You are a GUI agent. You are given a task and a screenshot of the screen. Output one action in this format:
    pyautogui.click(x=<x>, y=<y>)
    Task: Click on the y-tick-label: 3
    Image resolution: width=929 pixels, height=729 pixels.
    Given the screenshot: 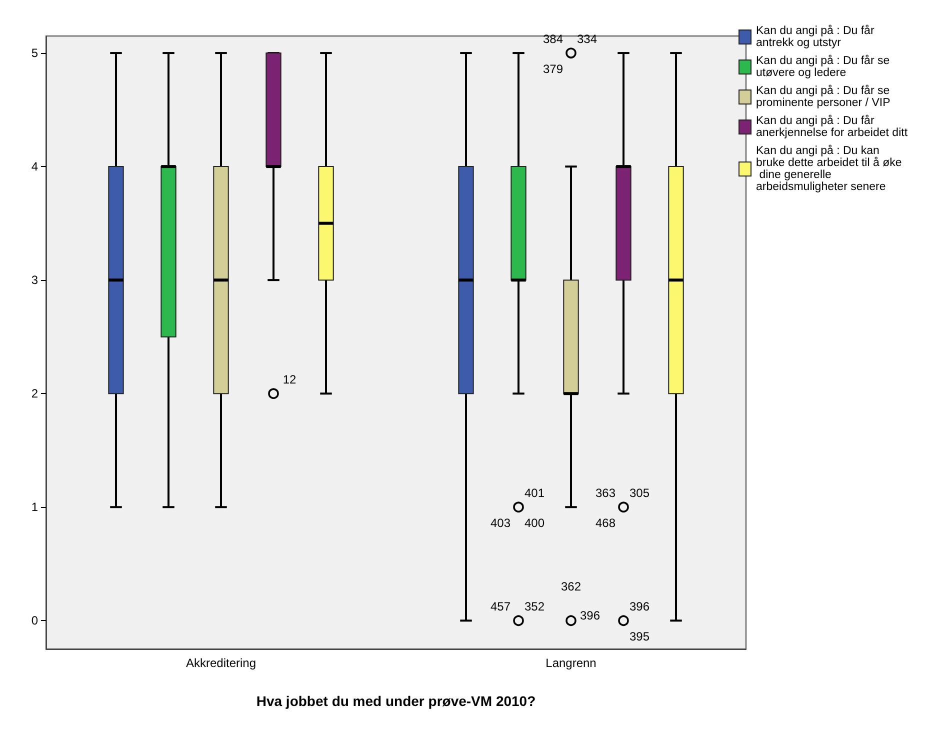 What is the action you would take?
    pyautogui.click(x=34, y=280)
    